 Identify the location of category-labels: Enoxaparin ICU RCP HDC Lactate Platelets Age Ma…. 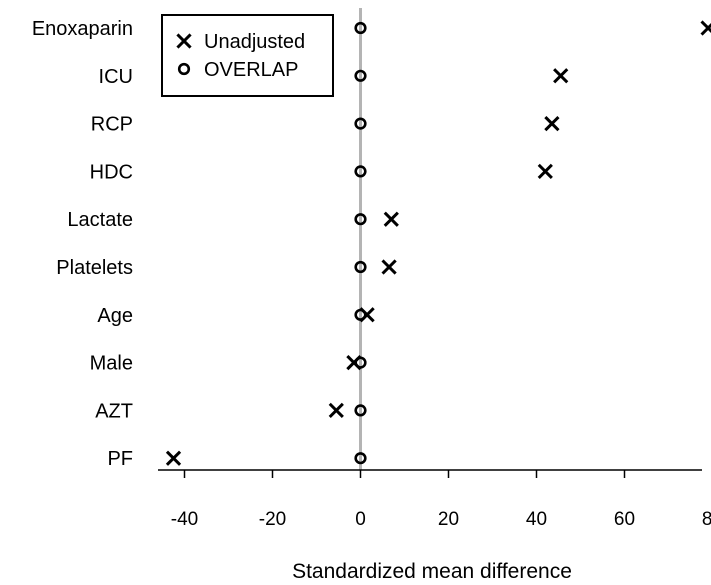
(82, 244).